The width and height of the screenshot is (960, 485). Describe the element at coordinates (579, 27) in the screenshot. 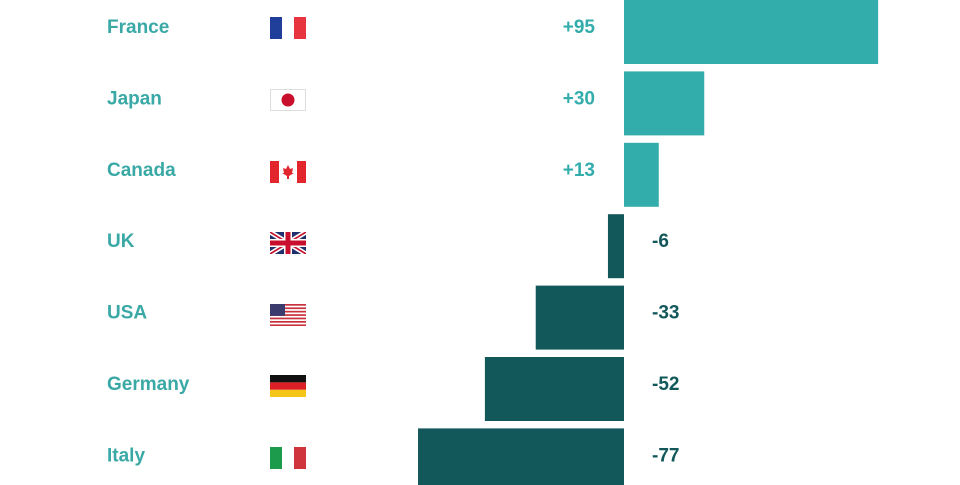

I see `value-label: +95` at that location.